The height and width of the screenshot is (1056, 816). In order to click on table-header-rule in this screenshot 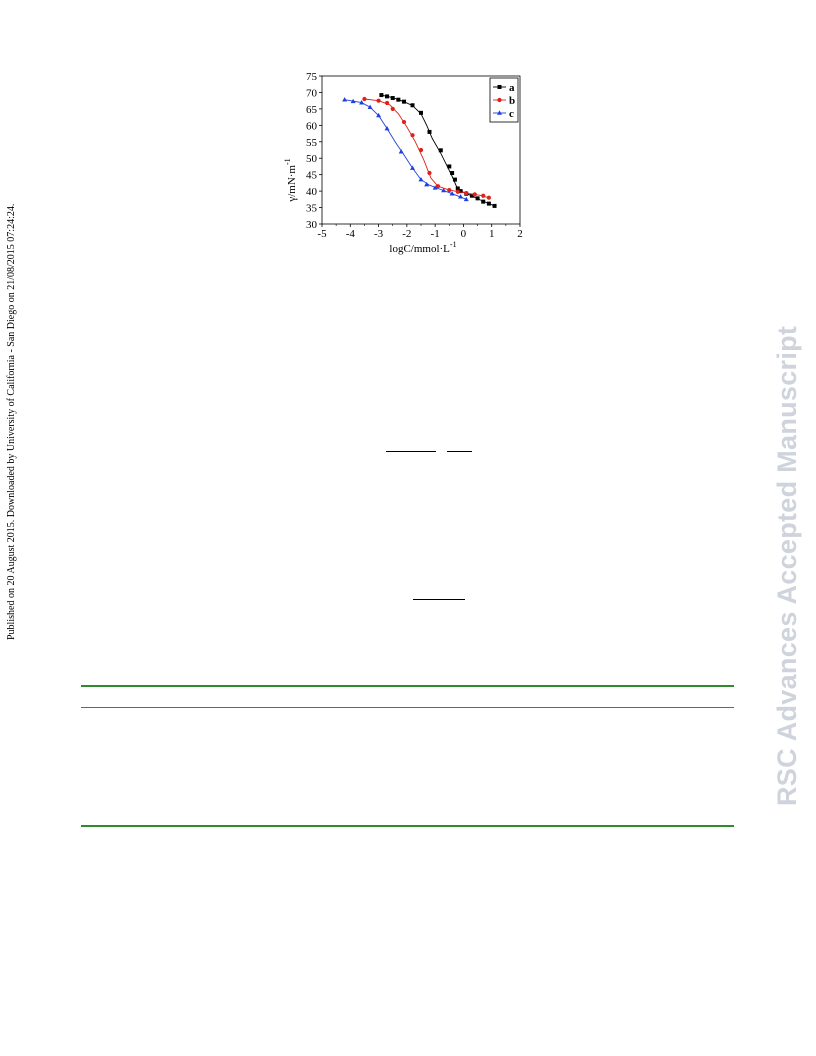, I will do `click(407, 707)`.